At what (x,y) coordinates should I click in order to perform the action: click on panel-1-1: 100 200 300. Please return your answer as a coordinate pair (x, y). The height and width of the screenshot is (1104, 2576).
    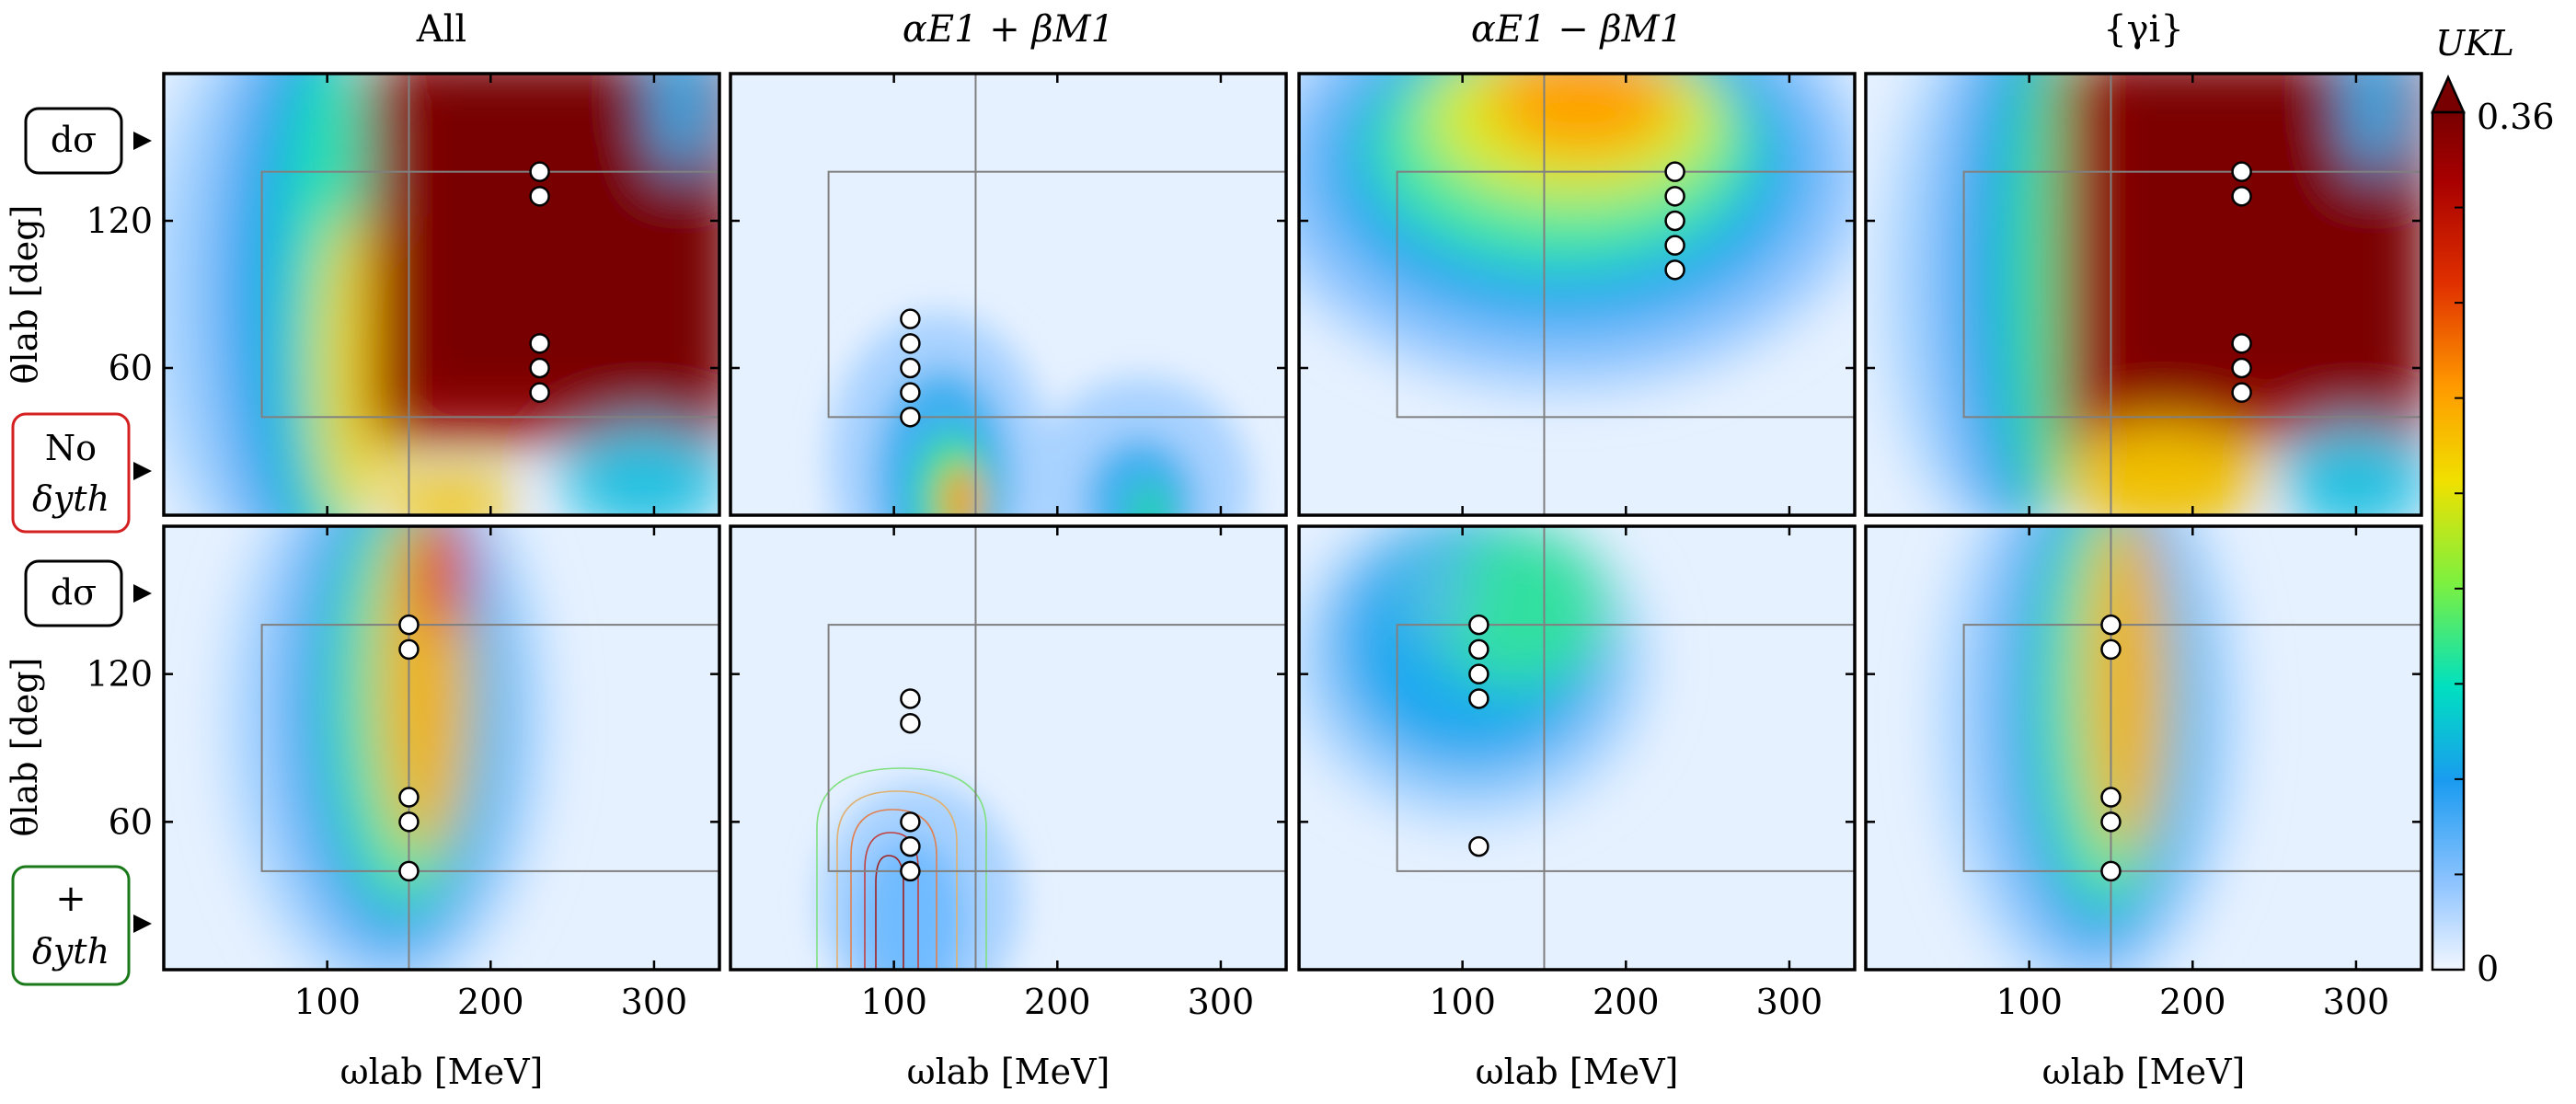
    Looking at the image, I should click on (1008, 773).